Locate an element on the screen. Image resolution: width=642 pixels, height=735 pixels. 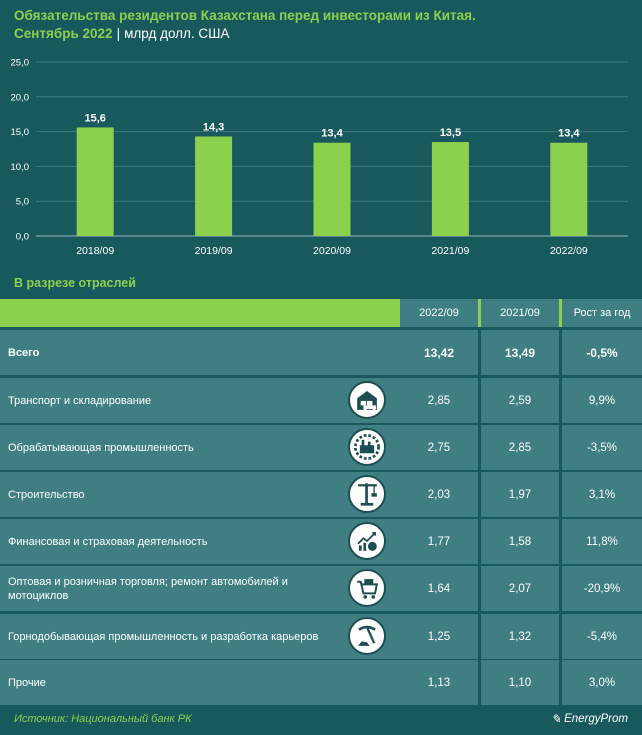
value-2022: 1,25 is located at coordinates (439, 636).